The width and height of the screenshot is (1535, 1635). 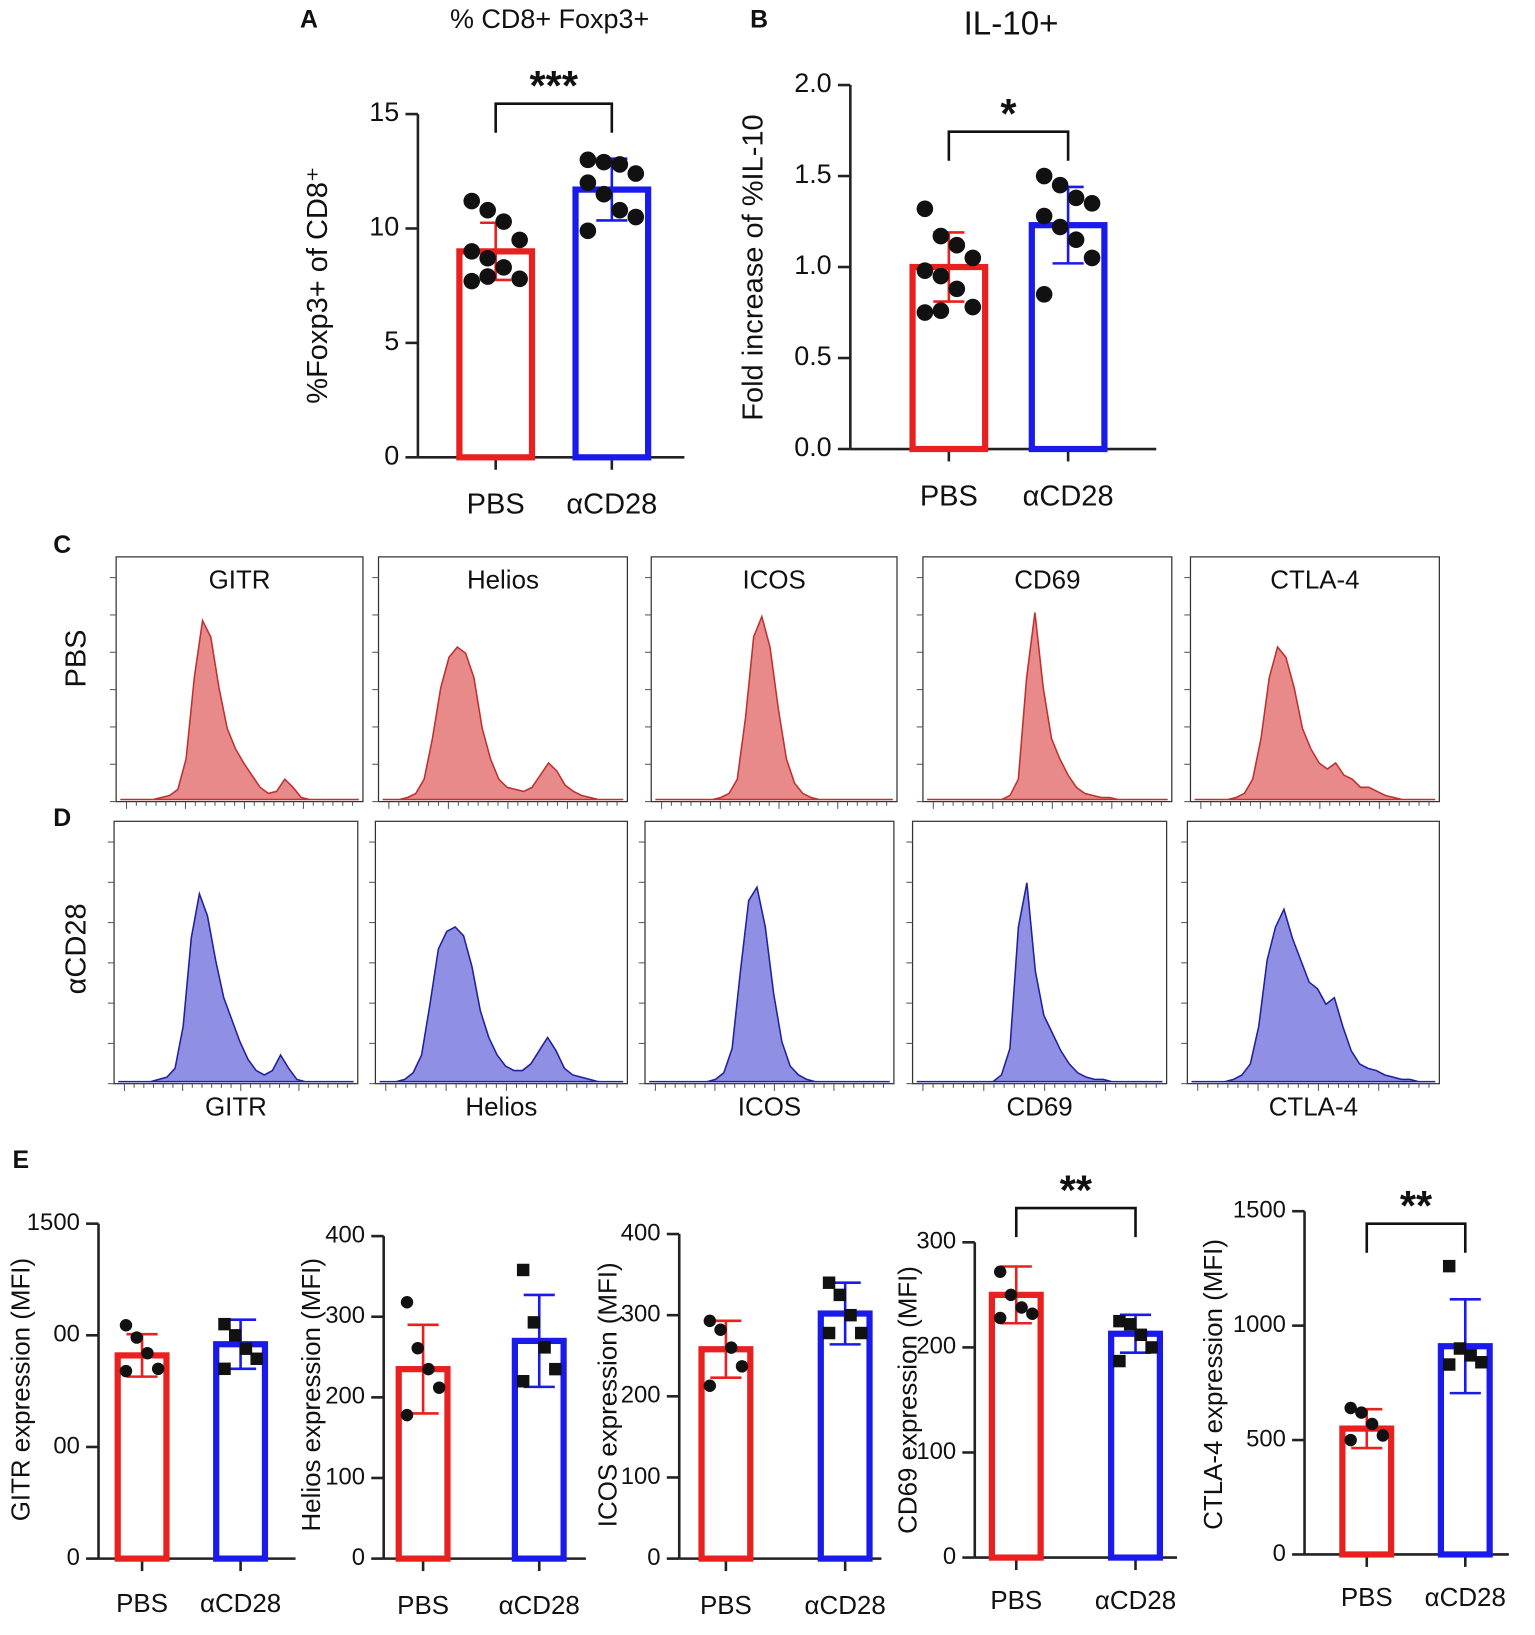 What do you see at coordinates (1011, 24) in the screenshot?
I see `chart-title: IL-10+` at bounding box center [1011, 24].